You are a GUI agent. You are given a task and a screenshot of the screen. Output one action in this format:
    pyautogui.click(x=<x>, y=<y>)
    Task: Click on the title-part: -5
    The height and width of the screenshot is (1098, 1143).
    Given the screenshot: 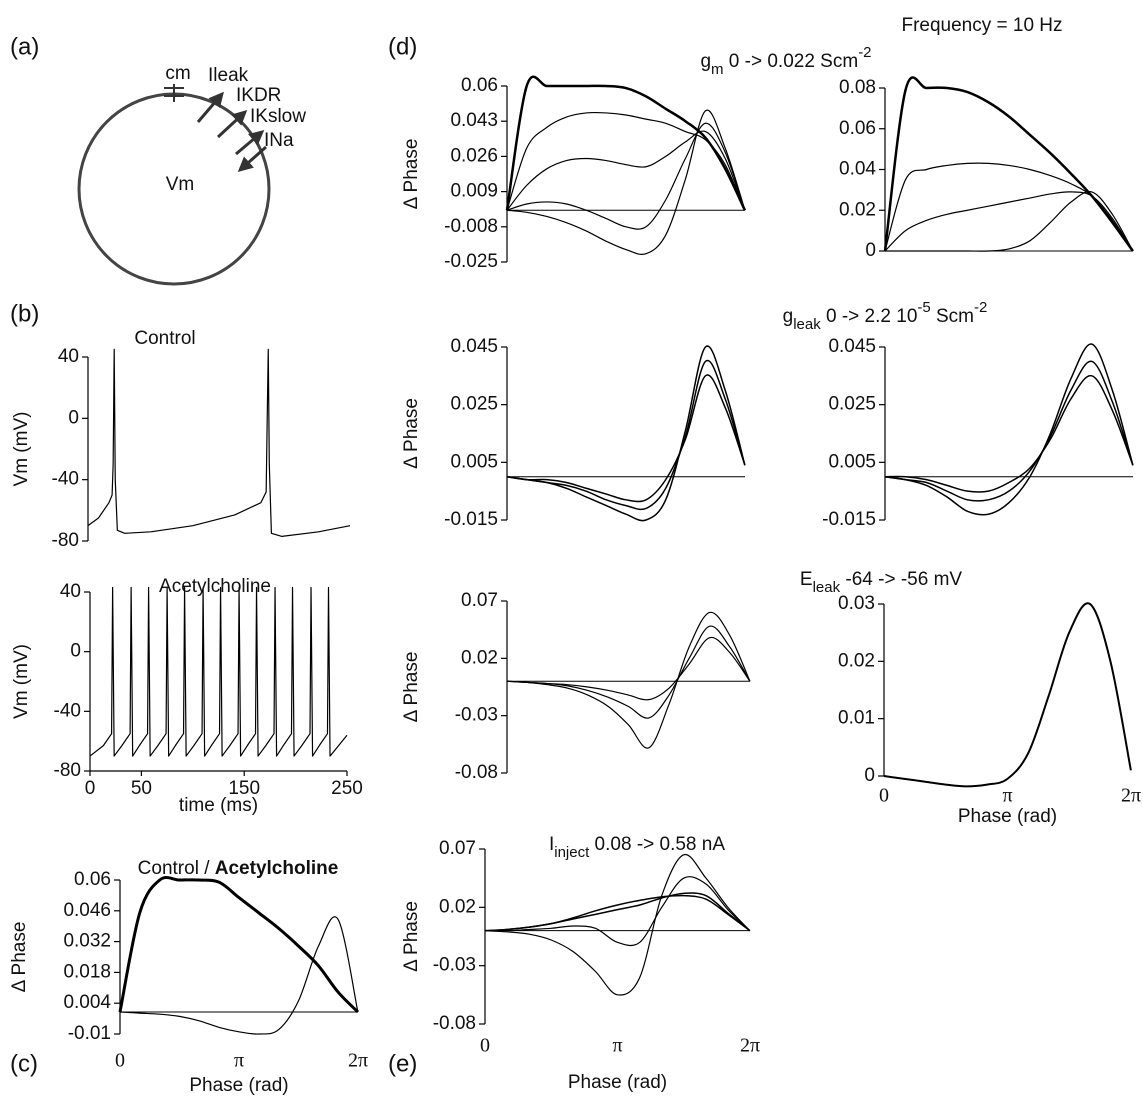 What is the action you would take?
    pyautogui.click(x=923, y=307)
    